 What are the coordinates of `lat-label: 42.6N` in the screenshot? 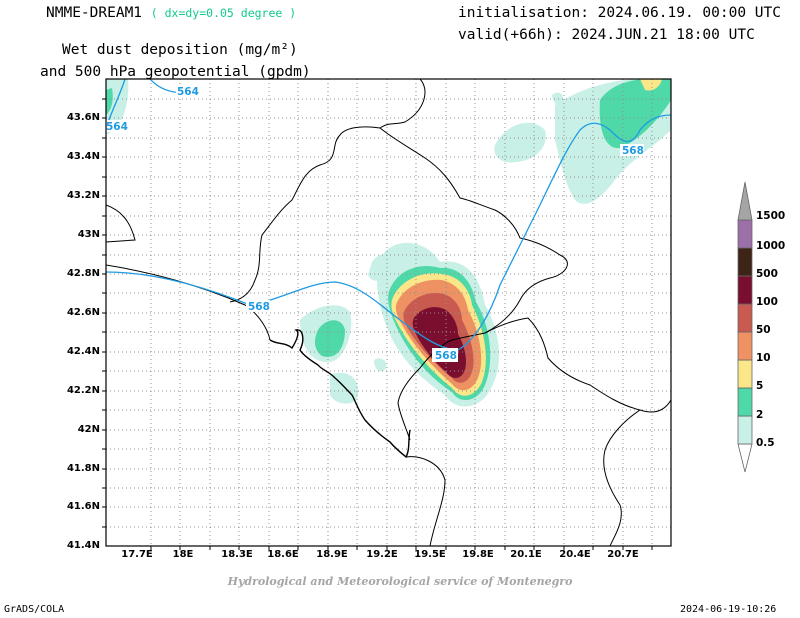 It's located at (83, 312).